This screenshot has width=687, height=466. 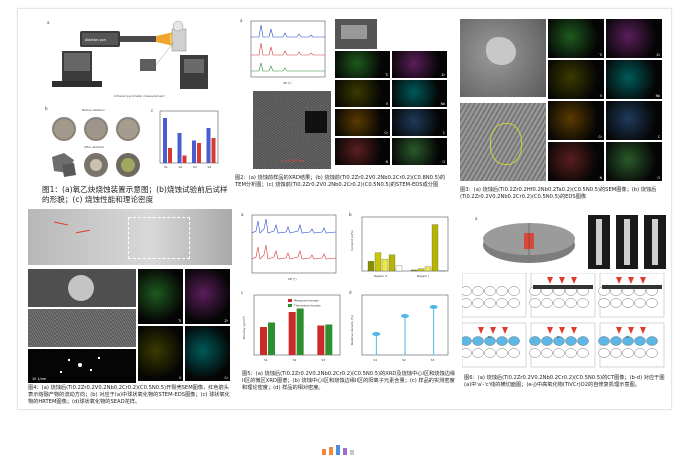 I want to click on fig2c-eds-maps: Ti Zr V Nb Cr C N O, so click(x=392, y=110).